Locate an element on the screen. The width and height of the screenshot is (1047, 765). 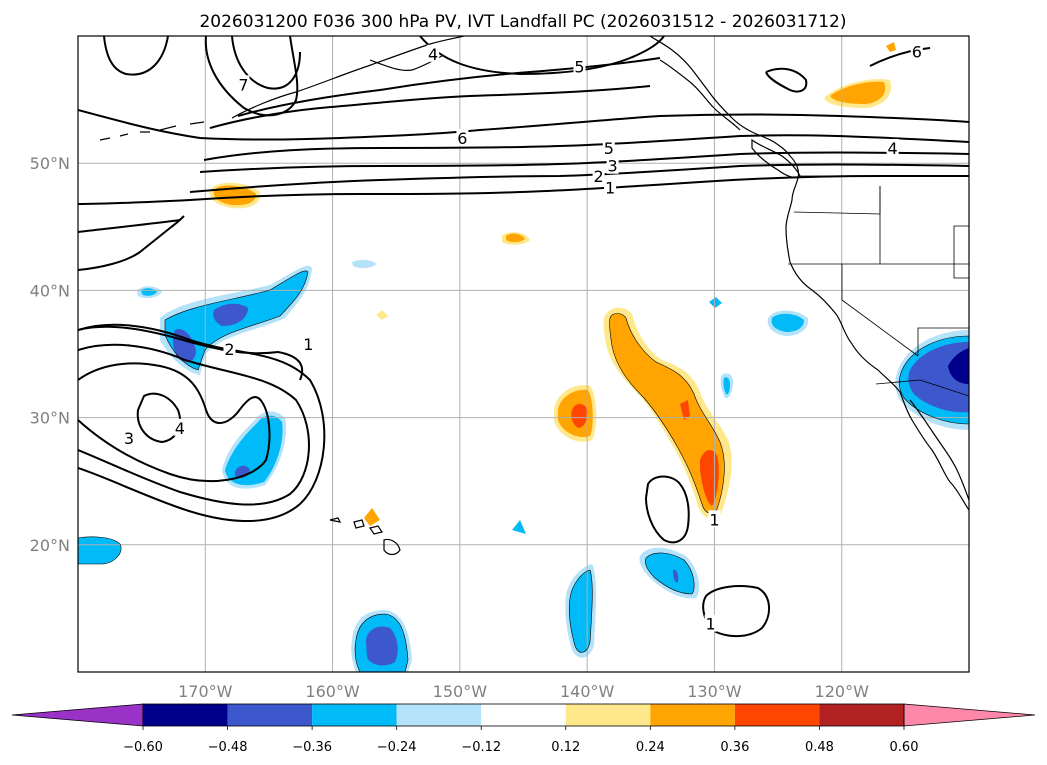
nv-az-border is located at coordinates (943, 341).